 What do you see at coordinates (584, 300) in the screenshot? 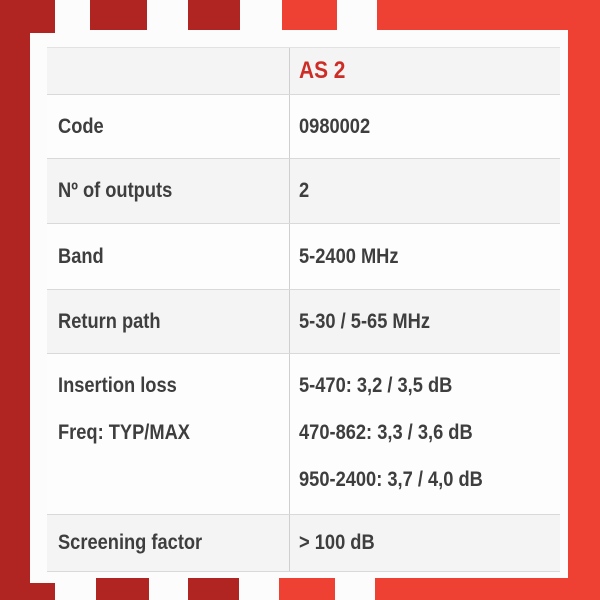
I see `frame-right-border` at bounding box center [584, 300].